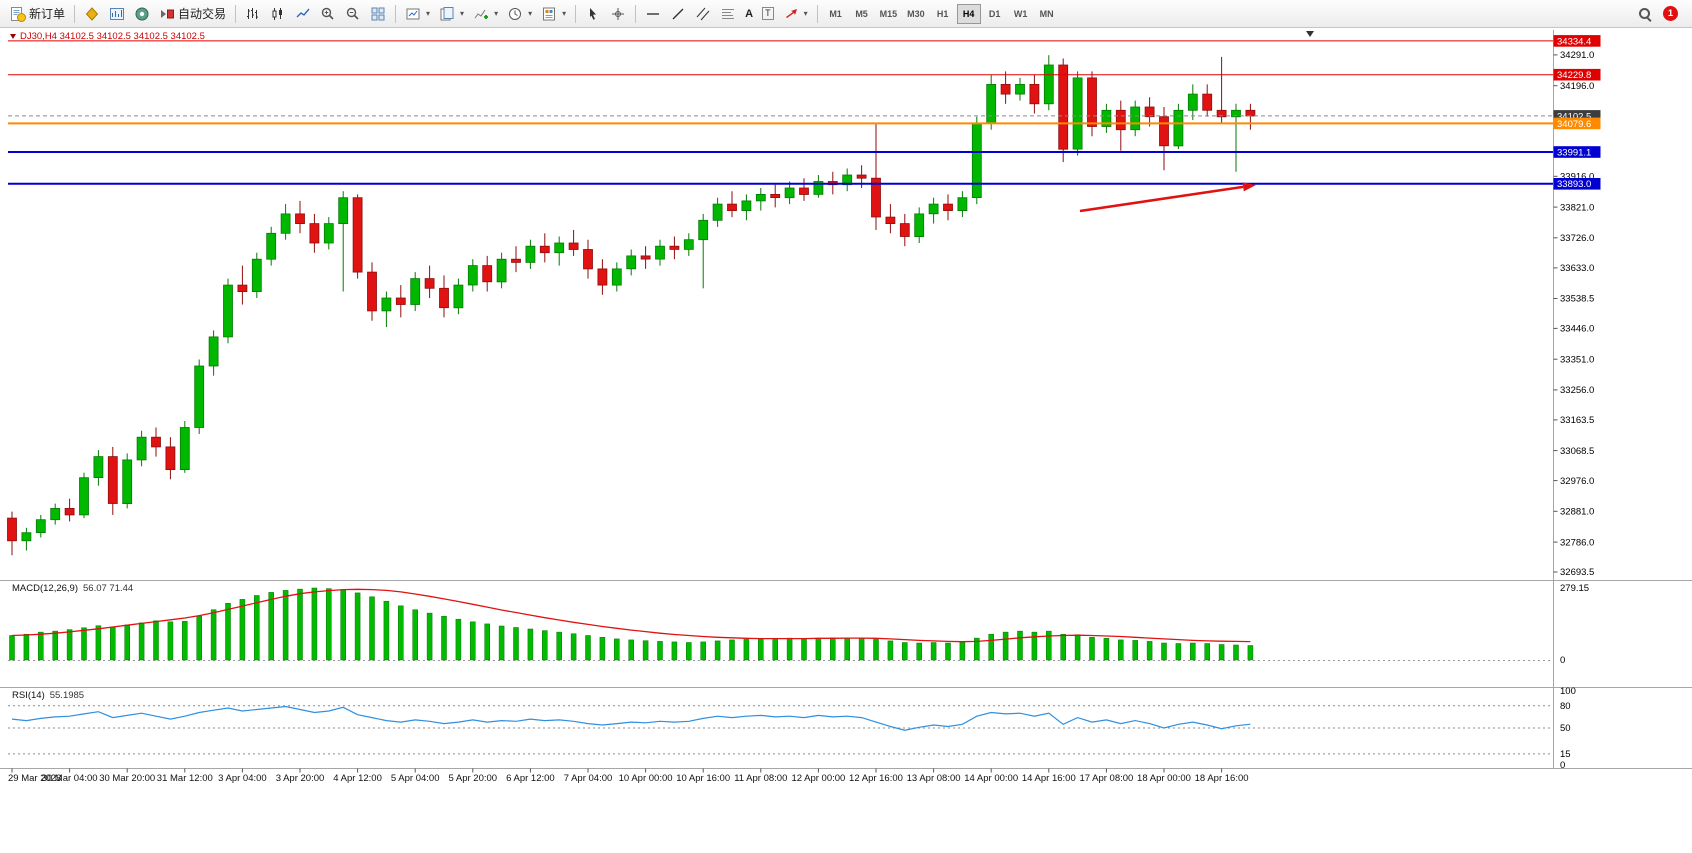 This screenshot has height=853, width=1692. I want to click on templates-button, so click(553, 14).